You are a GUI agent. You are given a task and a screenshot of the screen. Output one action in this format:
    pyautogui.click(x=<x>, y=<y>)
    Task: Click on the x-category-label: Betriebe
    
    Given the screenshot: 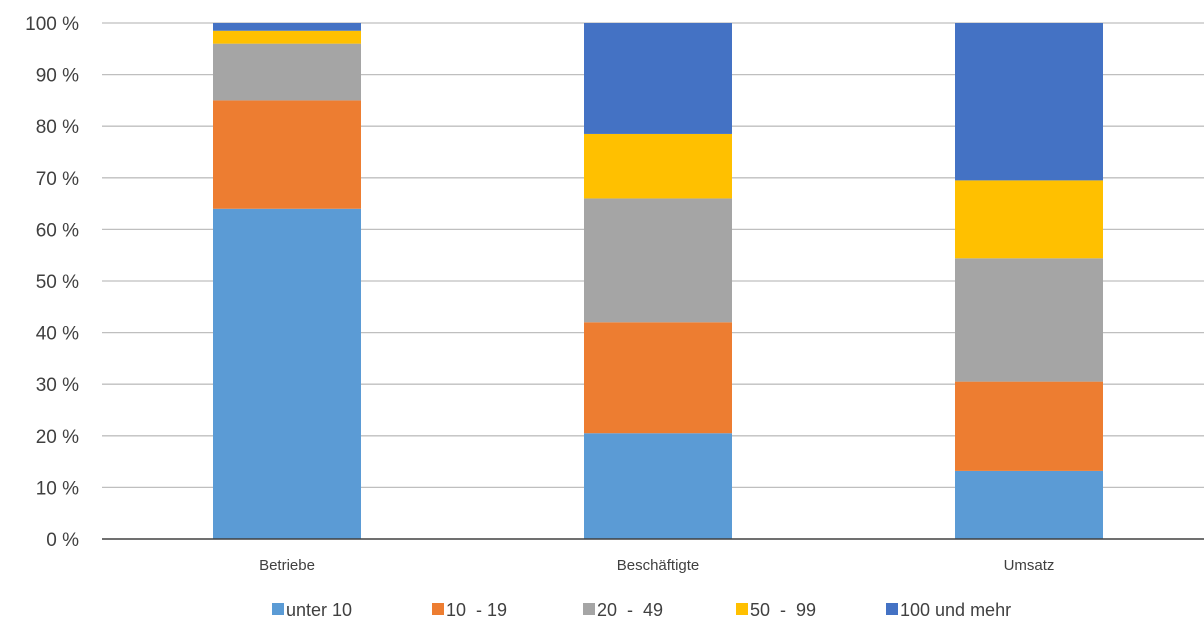 What is the action you would take?
    pyautogui.click(x=287, y=565)
    